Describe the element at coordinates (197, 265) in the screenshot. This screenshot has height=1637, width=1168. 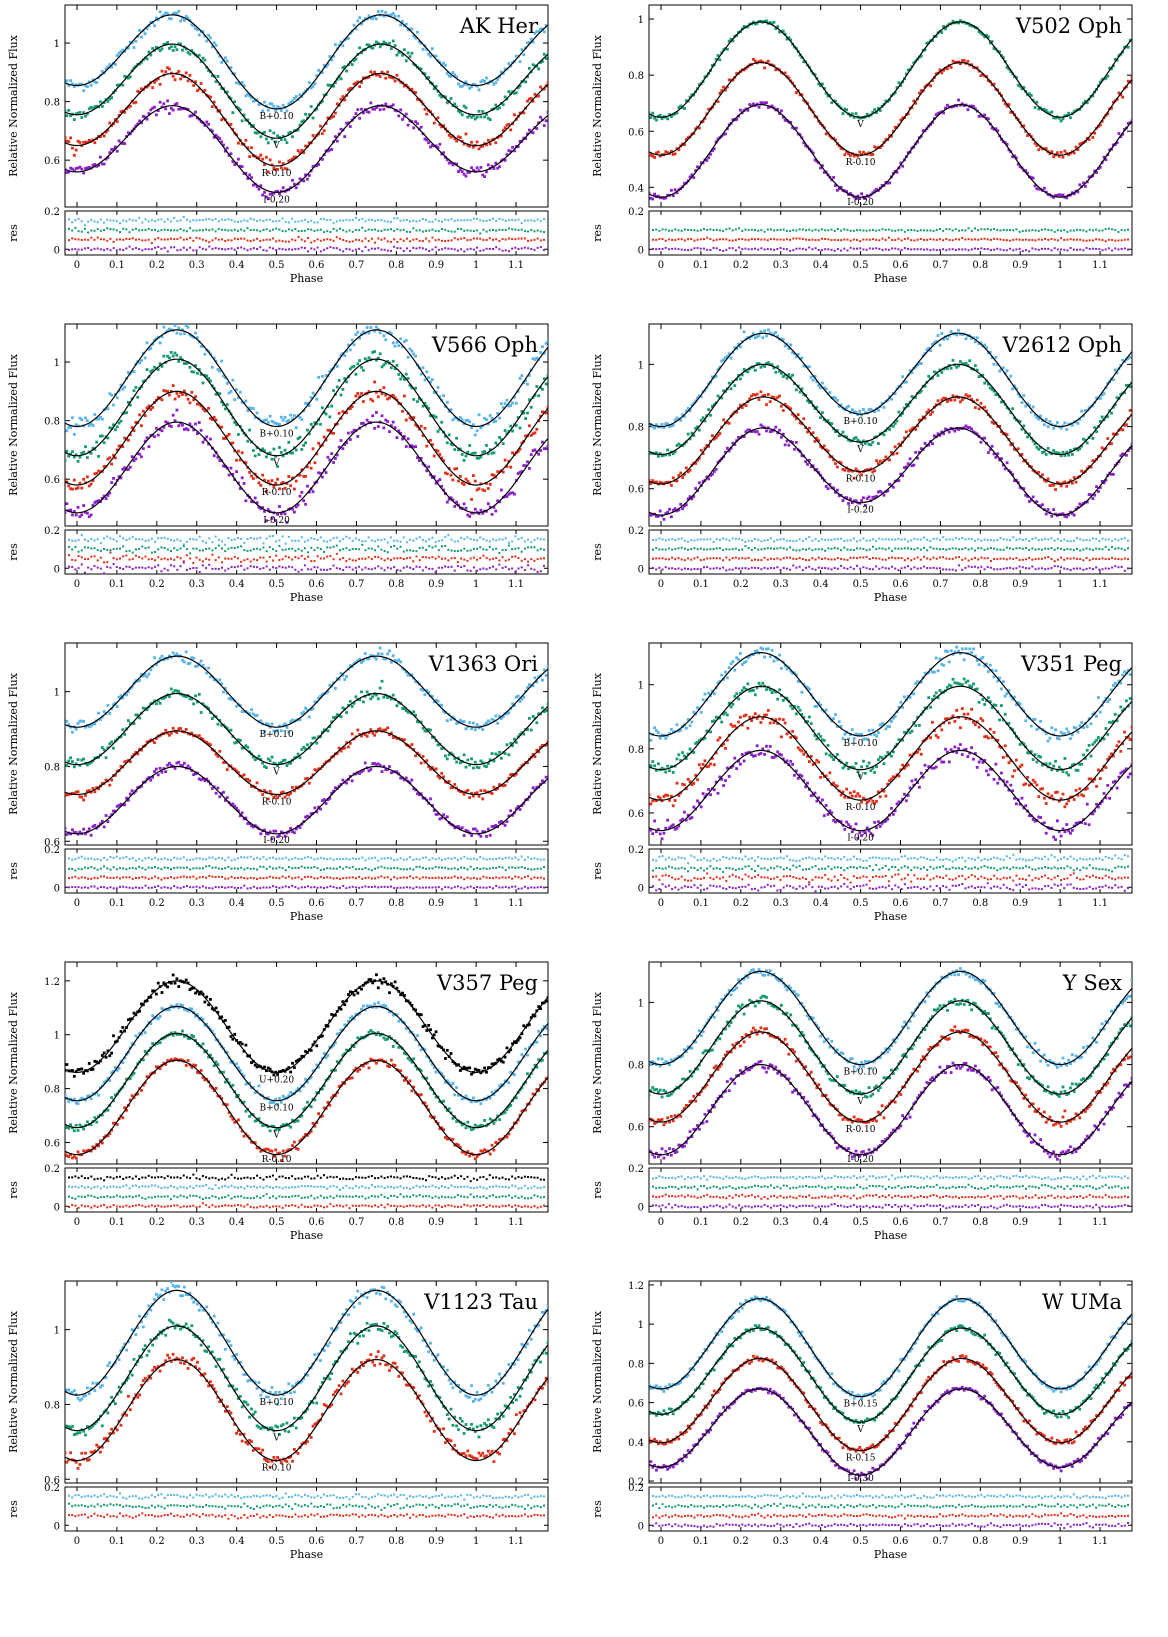
I see `x-tick-label: 0.3` at that location.